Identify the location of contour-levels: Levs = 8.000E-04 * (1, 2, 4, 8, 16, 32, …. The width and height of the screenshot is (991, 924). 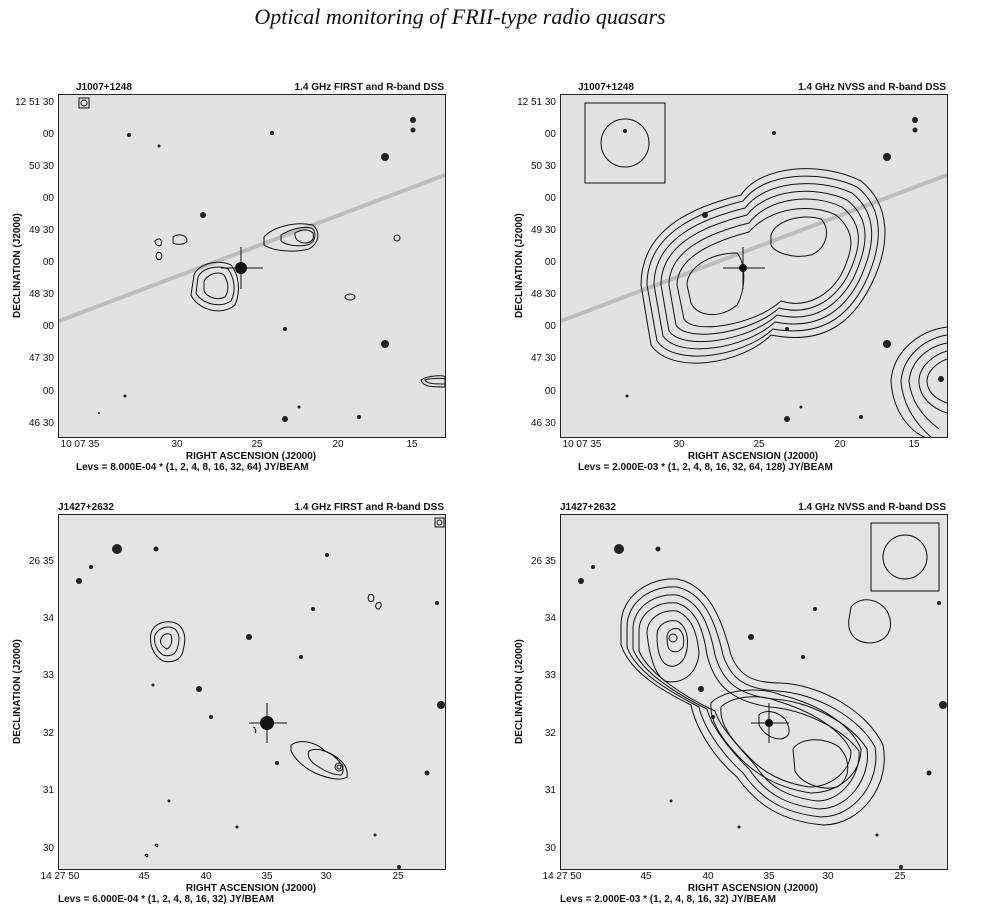
(192, 467).